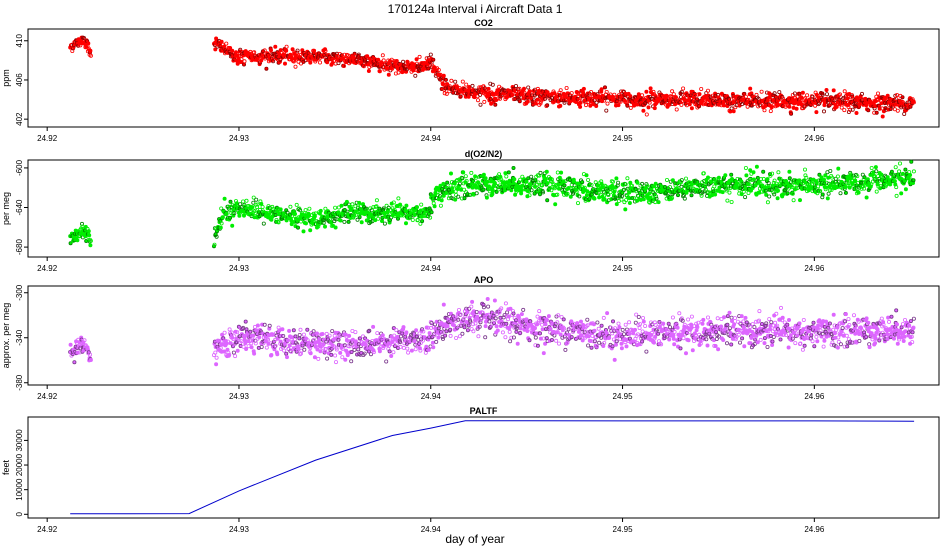 This screenshot has height=550, width=950. Describe the element at coordinates (6, 78) in the screenshot. I see `y-axis-label: ppm` at that location.